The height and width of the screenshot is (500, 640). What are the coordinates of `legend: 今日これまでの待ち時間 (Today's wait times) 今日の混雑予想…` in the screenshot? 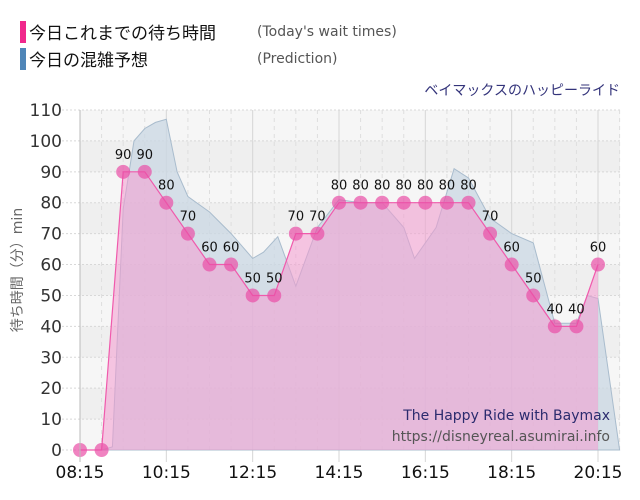 It's located at (208, 45).